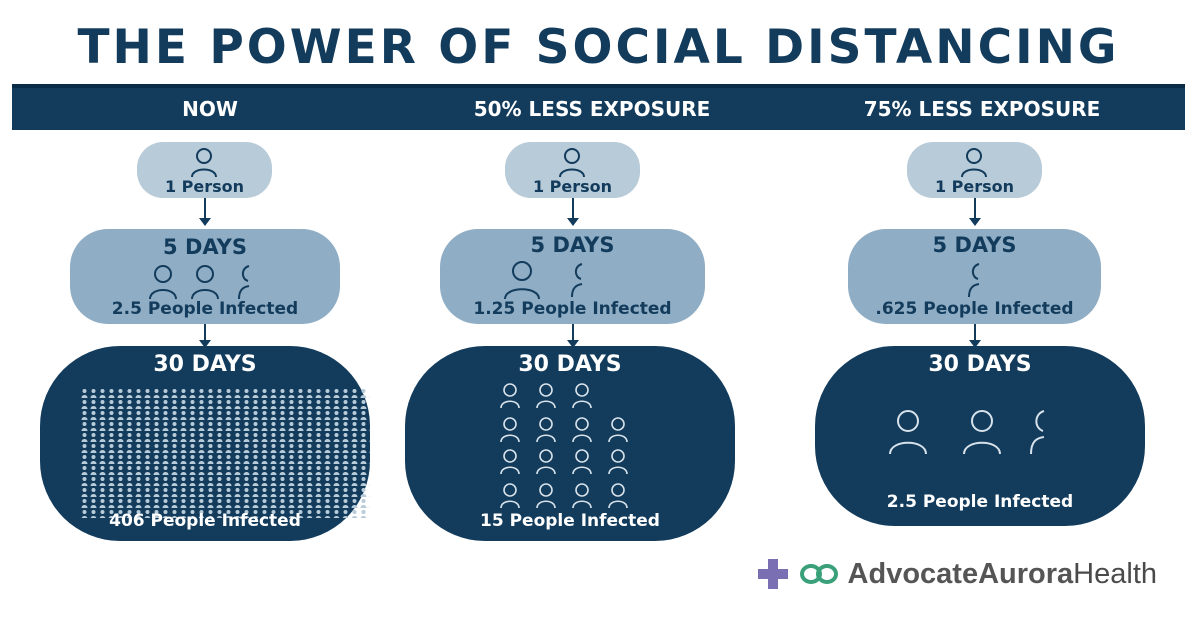 The width and height of the screenshot is (1197, 617). I want to click on column-header-75: 75% LESS EXPOSURE, so click(982, 109).